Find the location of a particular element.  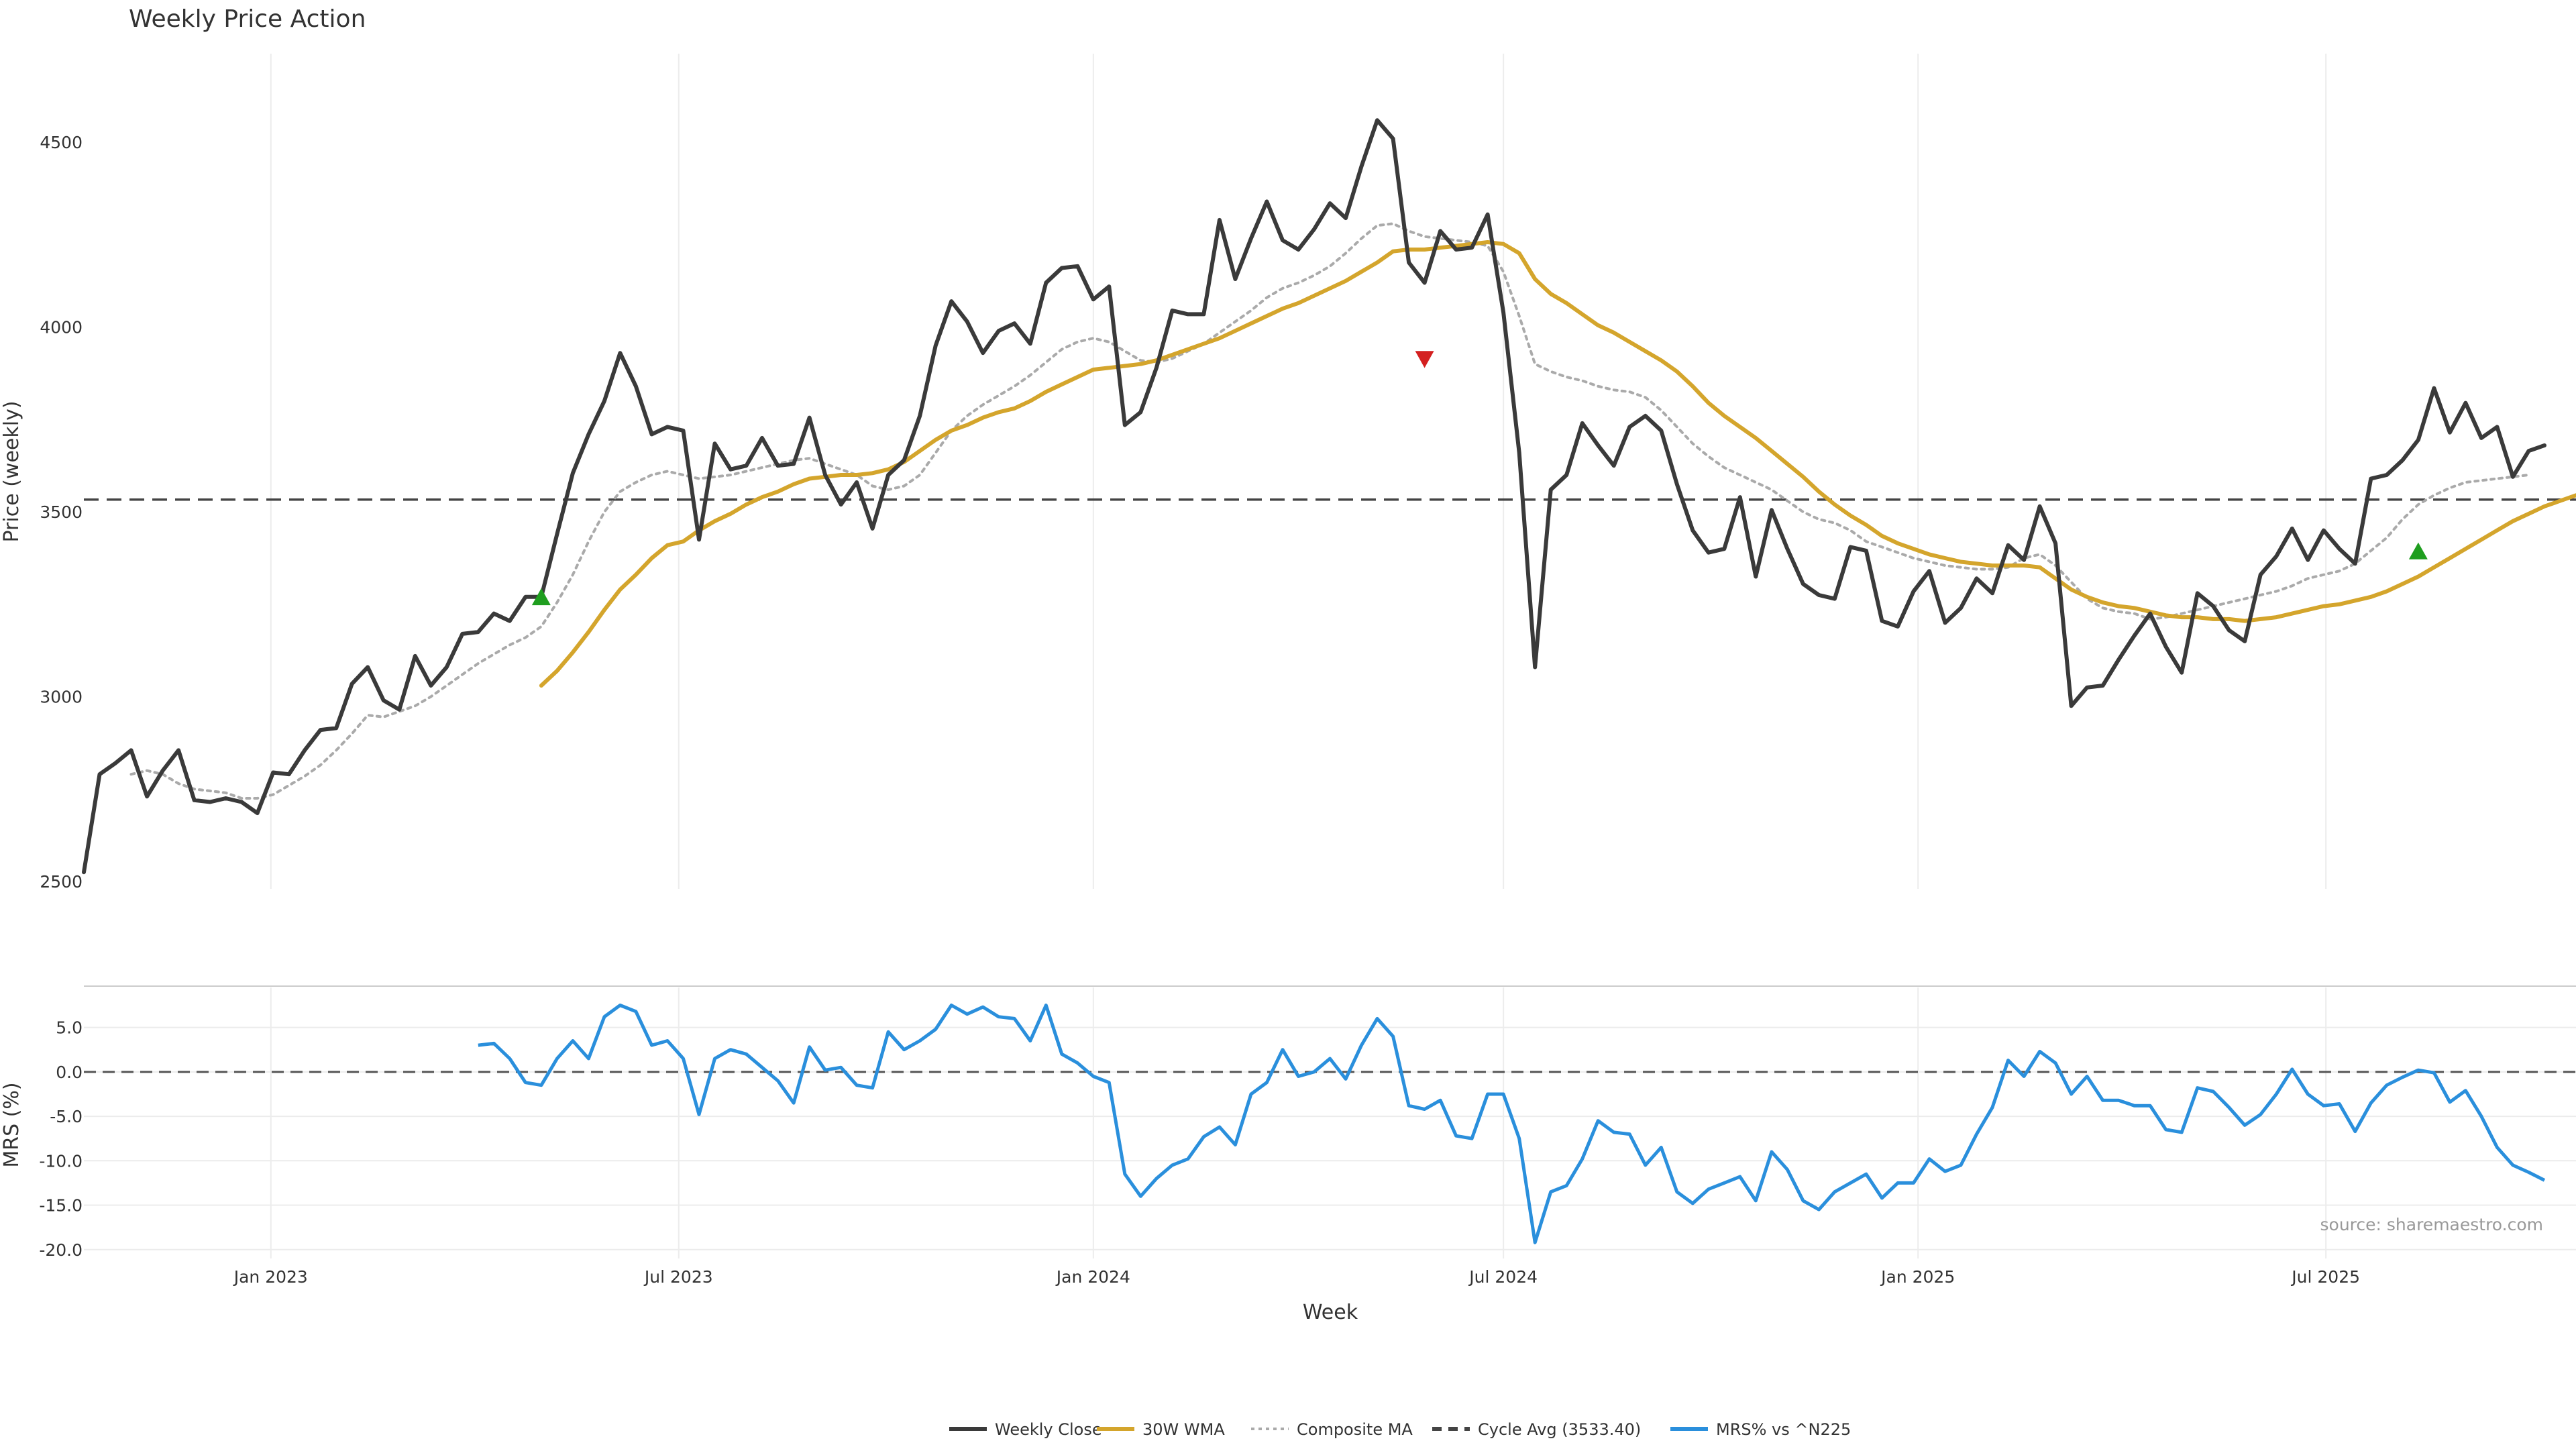

x-tick-label: Jan 2023 is located at coordinates (270, 1277).